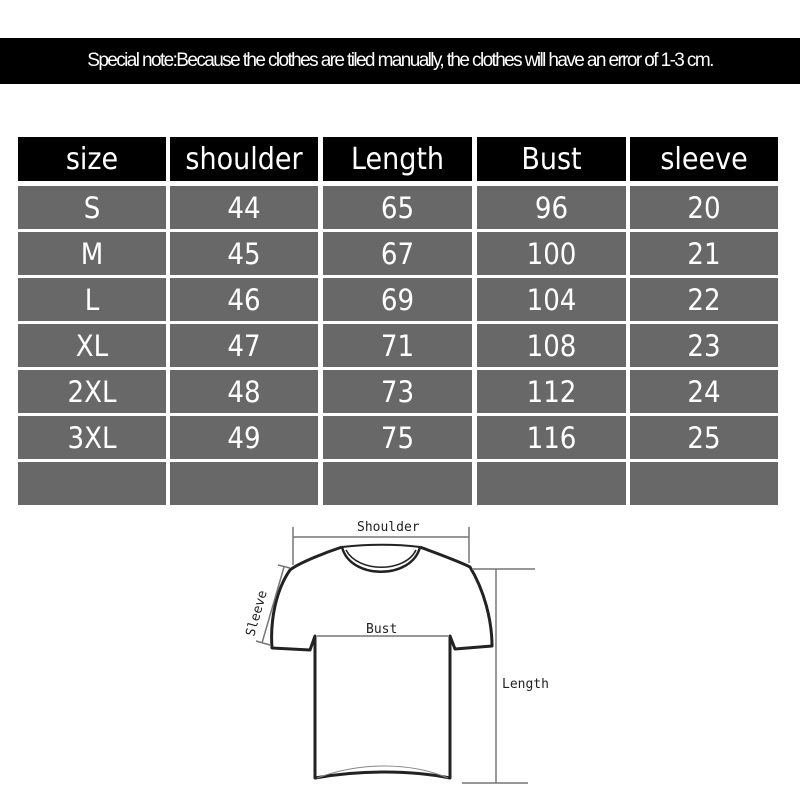  Describe the element at coordinates (551, 299) in the screenshot. I see `cell-bust: 104` at that location.